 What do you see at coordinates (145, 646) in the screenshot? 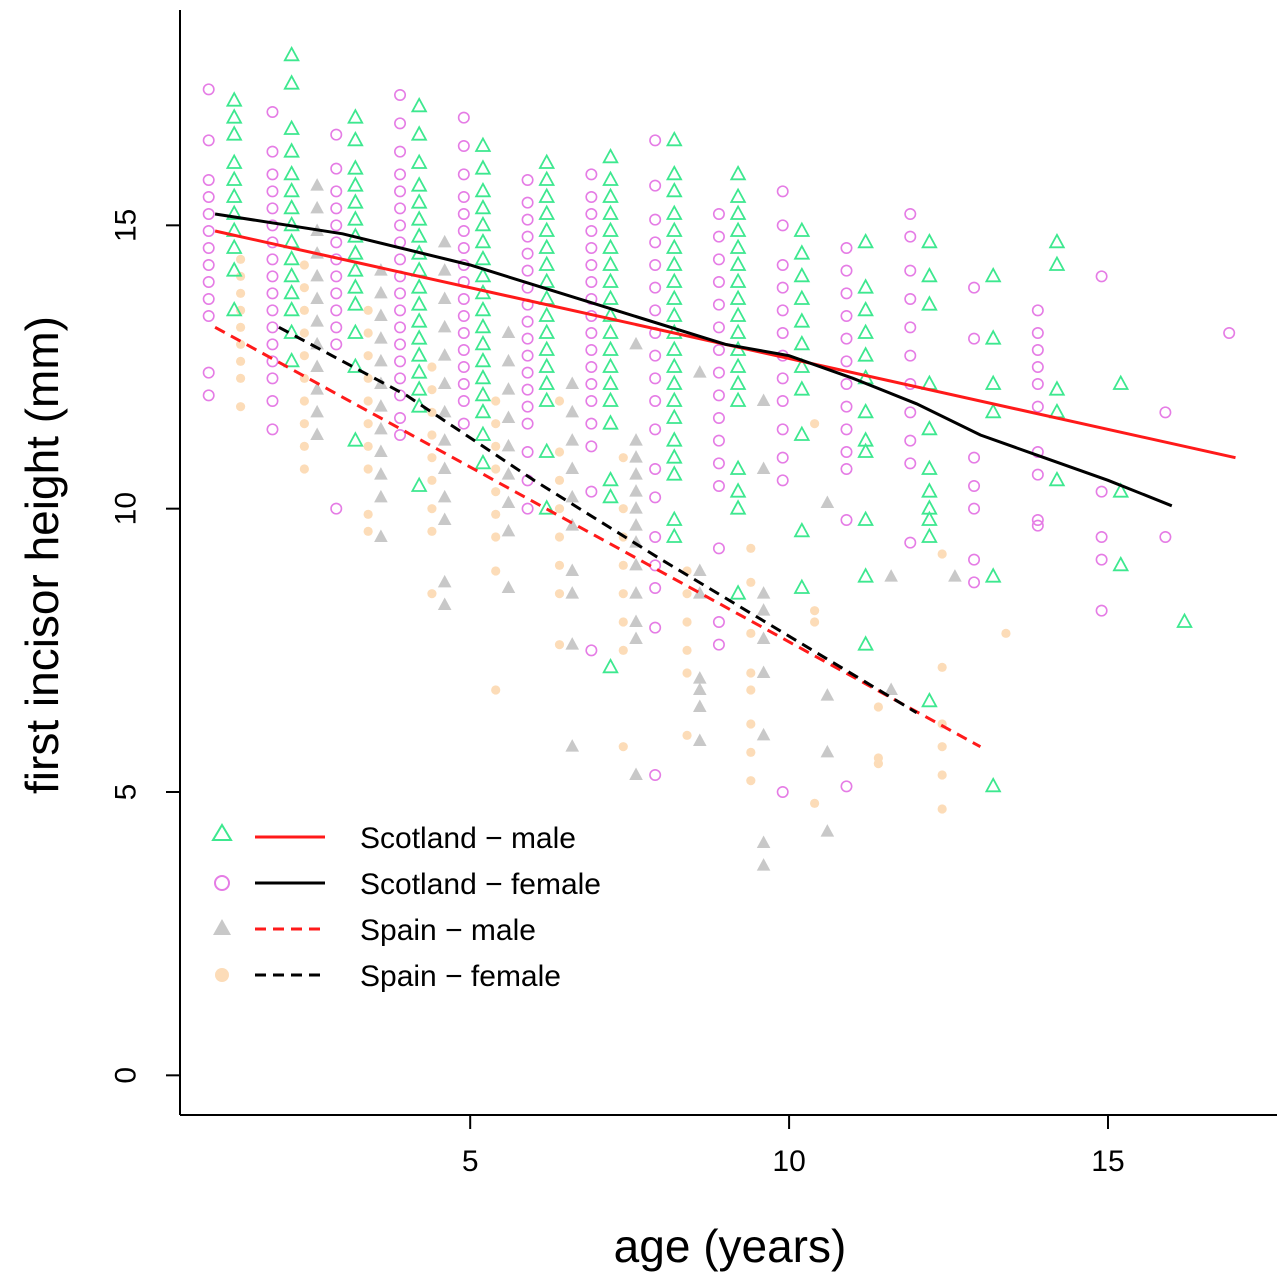
I see `y-axis-ticks: 0 5 10 15` at bounding box center [145, 646].